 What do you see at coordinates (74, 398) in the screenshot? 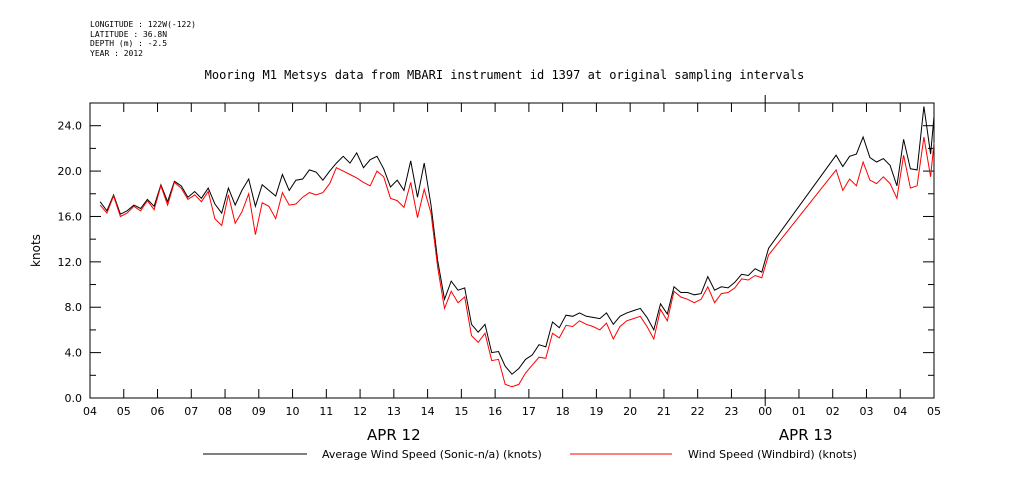
I see `y-tick-label: 0.0` at bounding box center [74, 398].